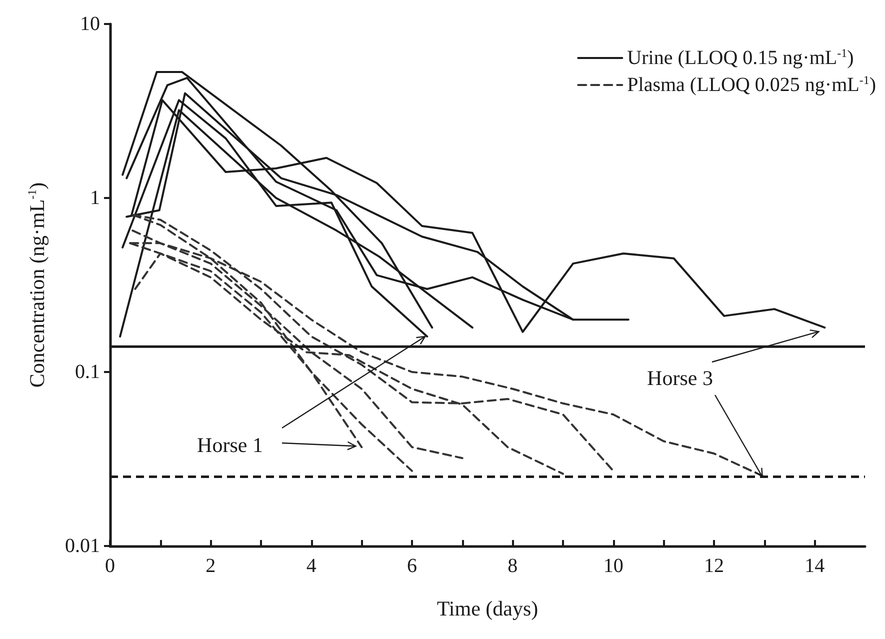 This screenshot has height=639, width=885. Describe the element at coordinates (412, 566) in the screenshot. I see `x-tick-label: 6` at that location.